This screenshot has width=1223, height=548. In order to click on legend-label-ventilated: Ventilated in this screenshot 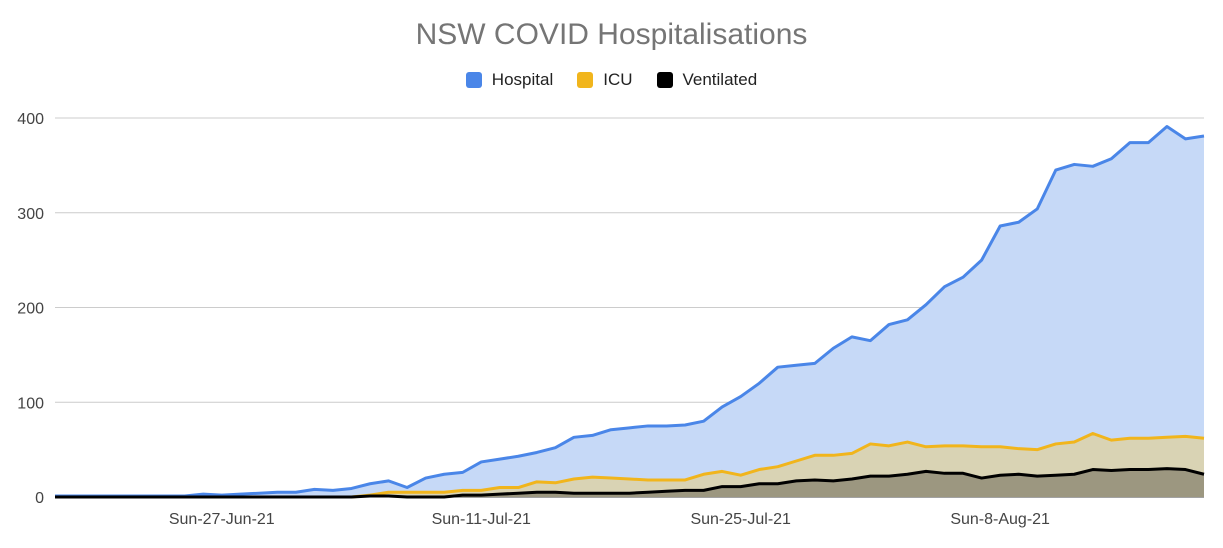, I will do `click(720, 79)`.